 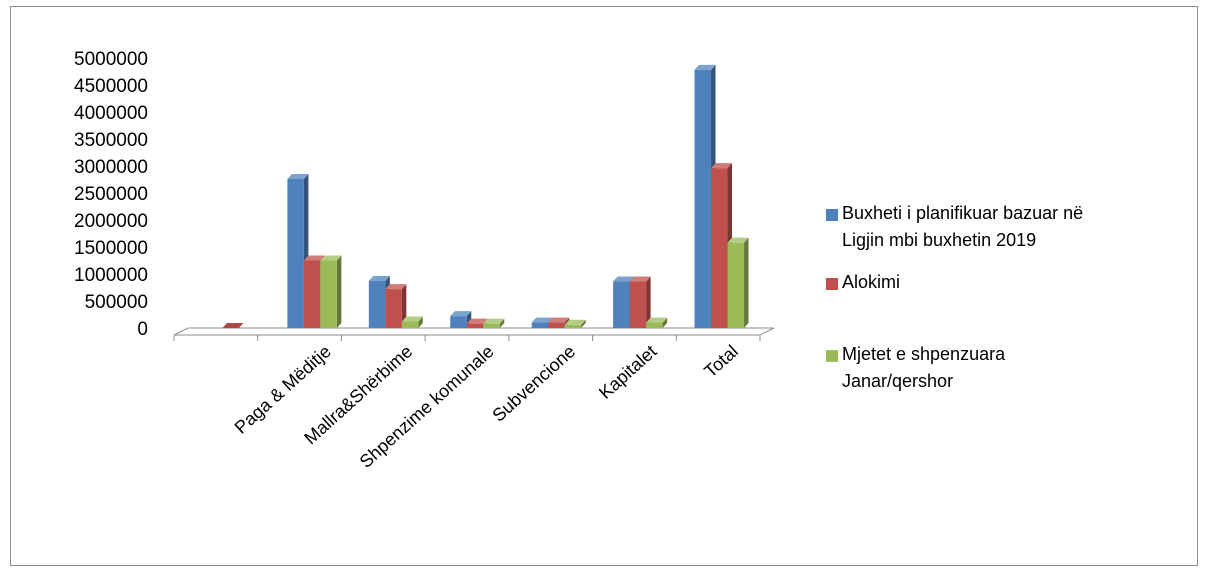 What do you see at coordinates (721, 361) in the screenshot?
I see `x-tick-label: Total` at bounding box center [721, 361].